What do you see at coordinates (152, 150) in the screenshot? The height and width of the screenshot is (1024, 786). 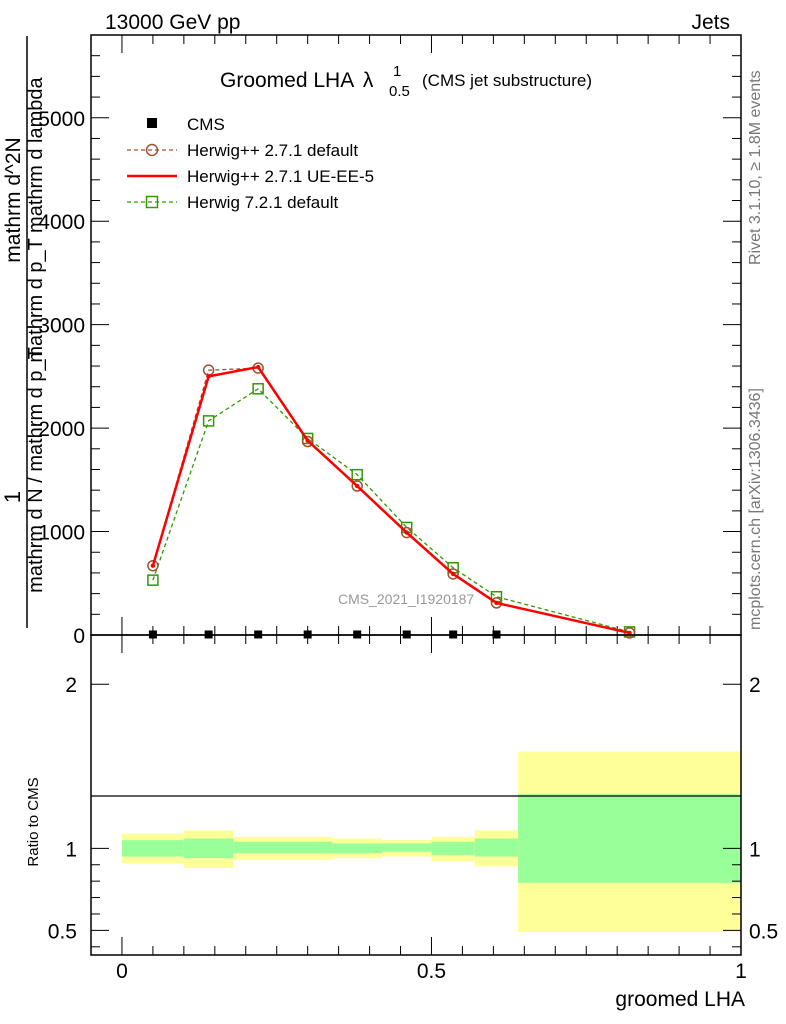 I see `legend-marker-h27-default` at bounding box center [152, 150].